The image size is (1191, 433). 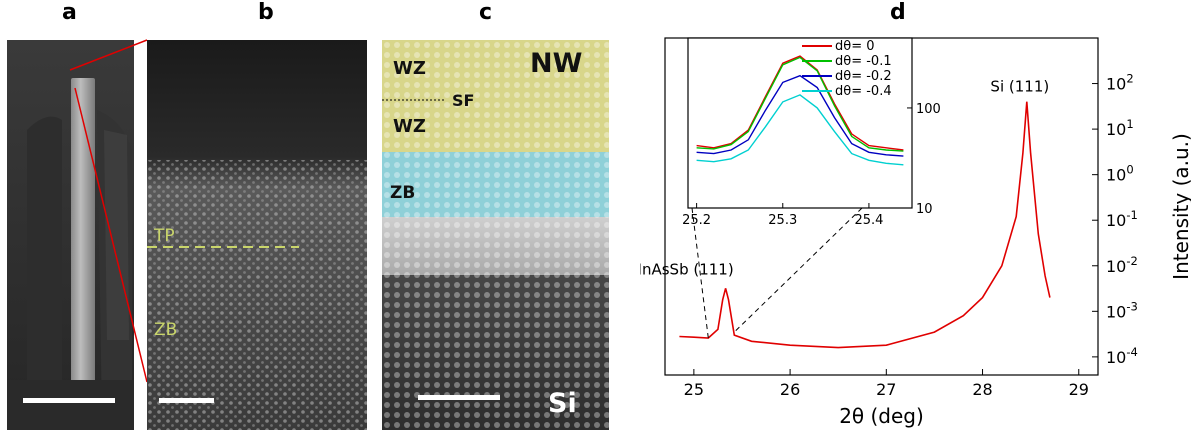 I want to click on x-tick-label: 28, so click(x=982, y=389).